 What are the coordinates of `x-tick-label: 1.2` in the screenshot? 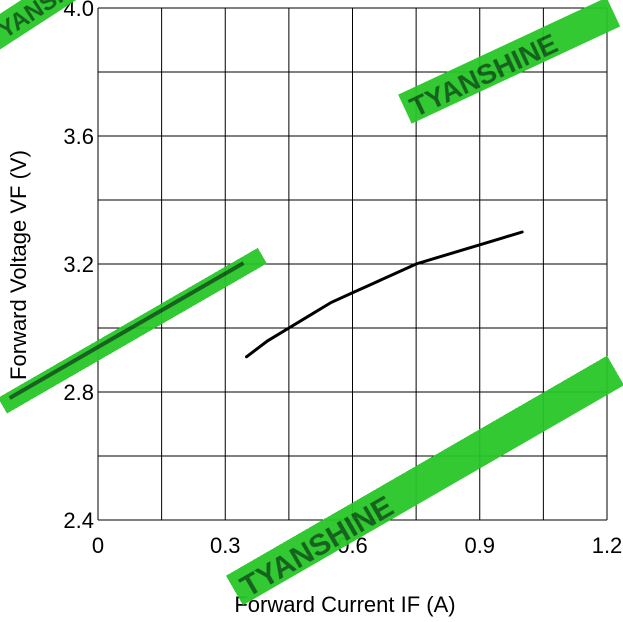 It's located at (607, 545).